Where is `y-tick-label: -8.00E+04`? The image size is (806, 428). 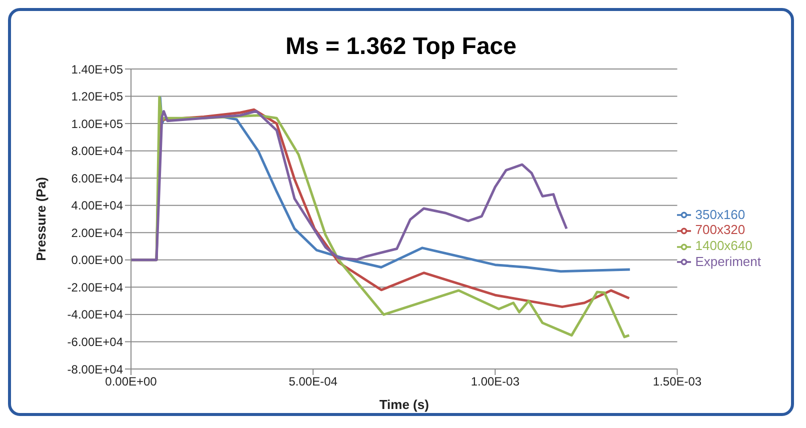
y-tick-label: -8.00E+04 is located at coordinates (95, 369).